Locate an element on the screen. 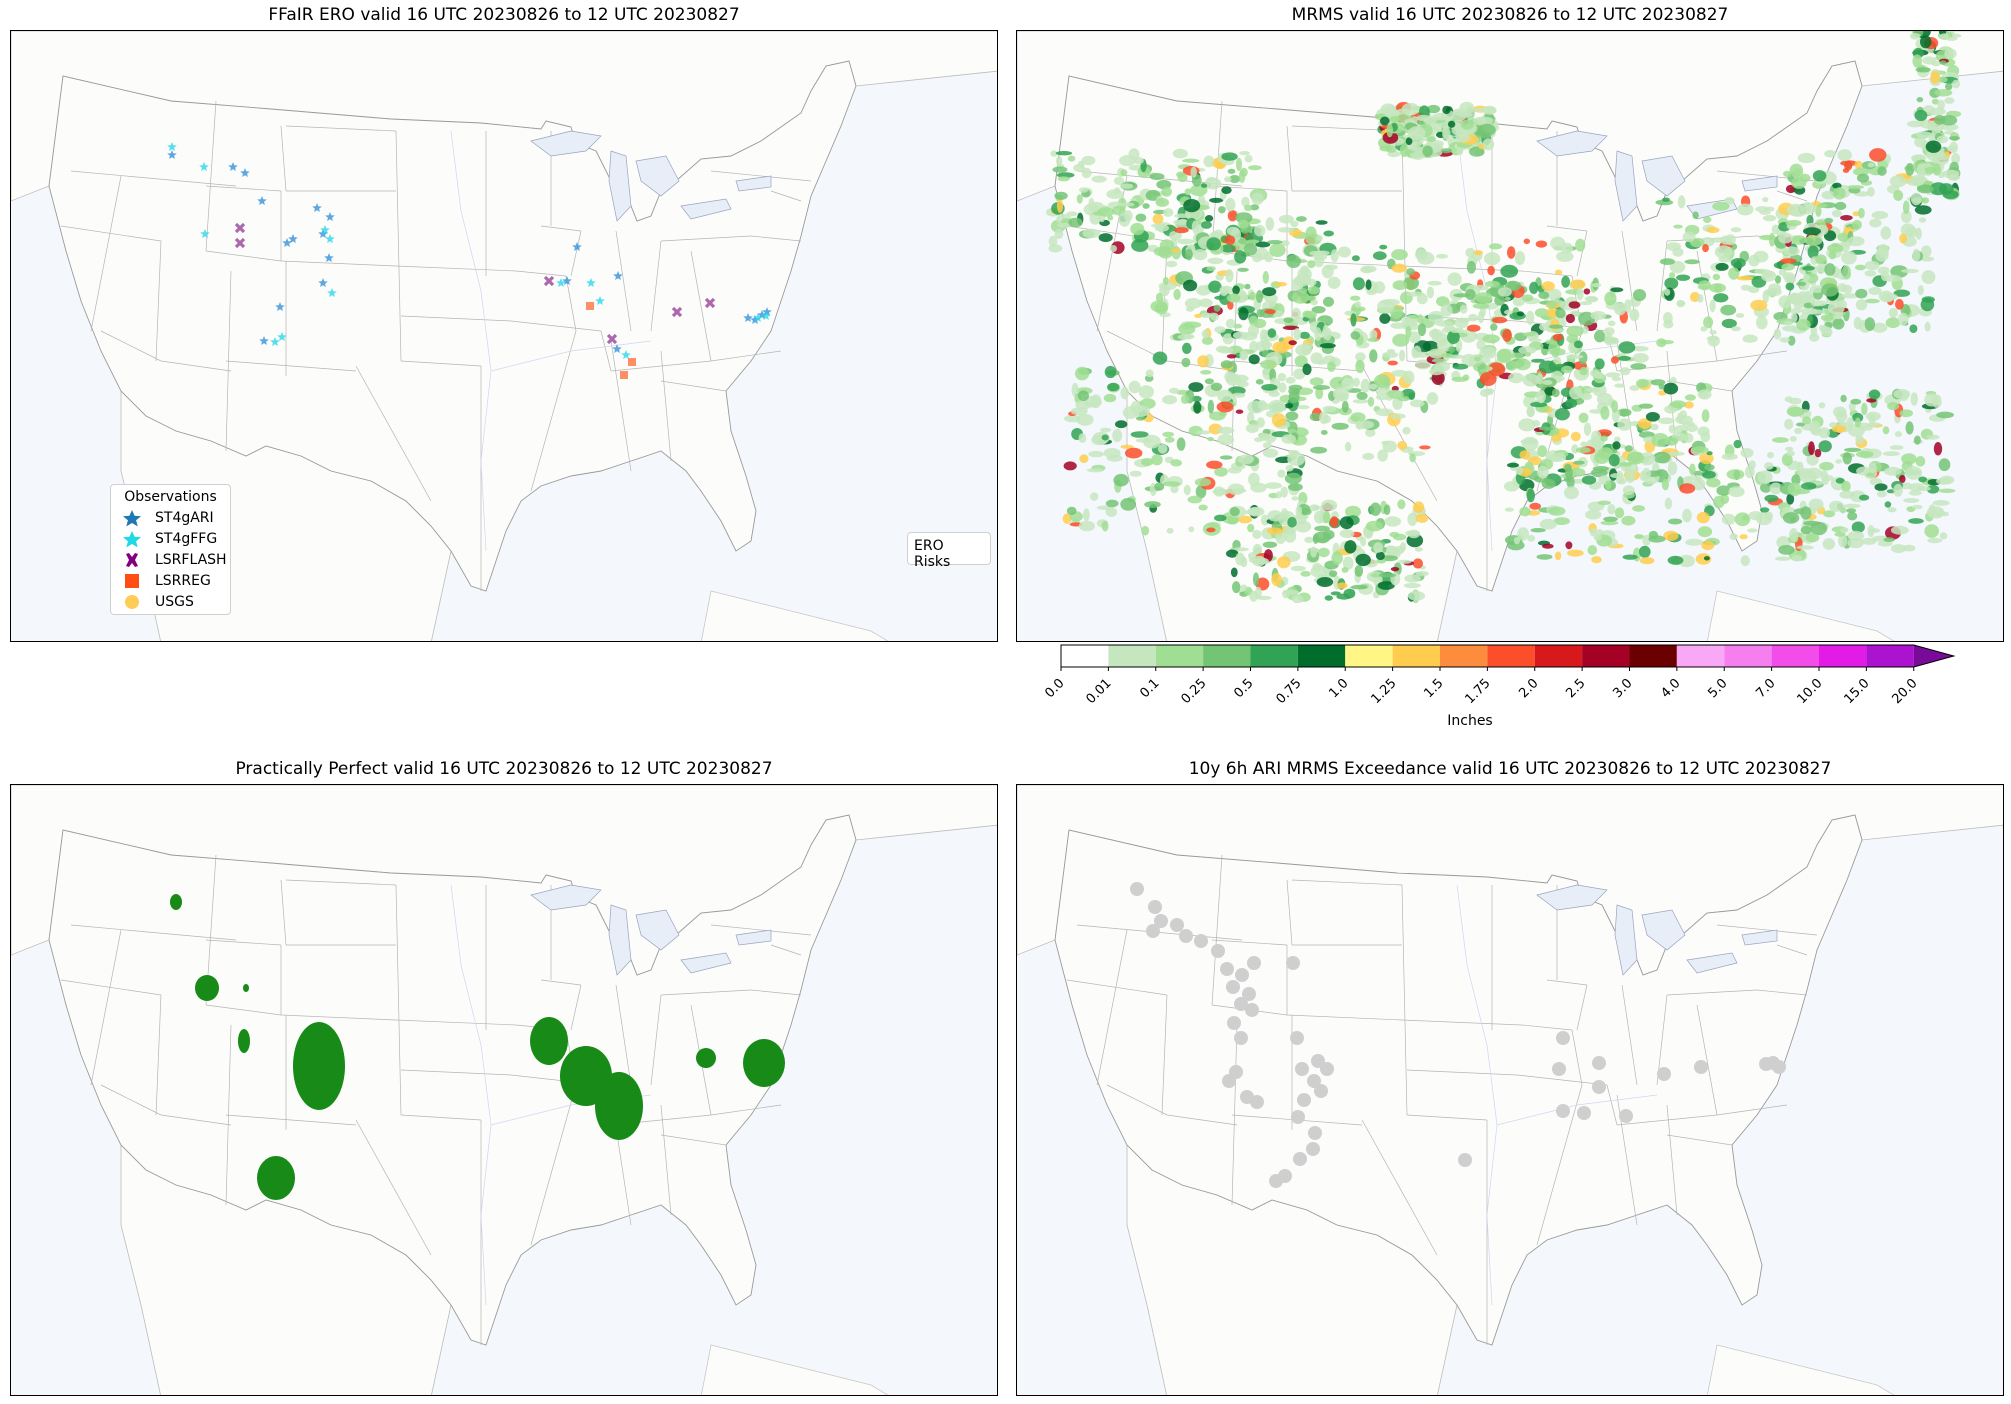 The width and height of the screenshot is (2011, 1404). colorbar-label: Inches is located at coordinates (1470, 721).